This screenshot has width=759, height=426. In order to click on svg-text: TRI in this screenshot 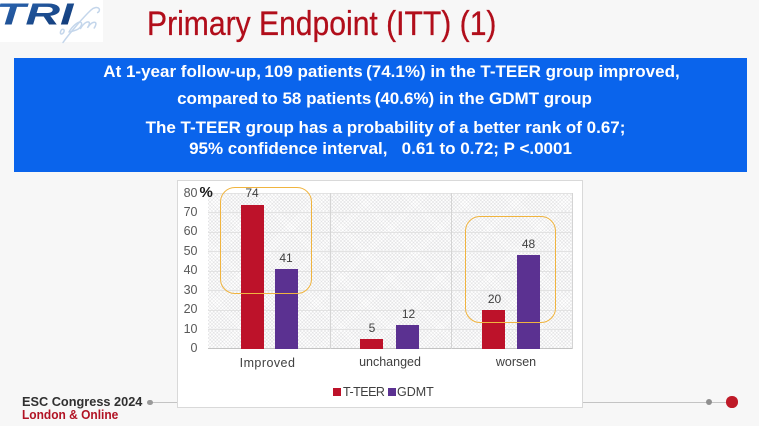, I will do `click(37, 15)`.